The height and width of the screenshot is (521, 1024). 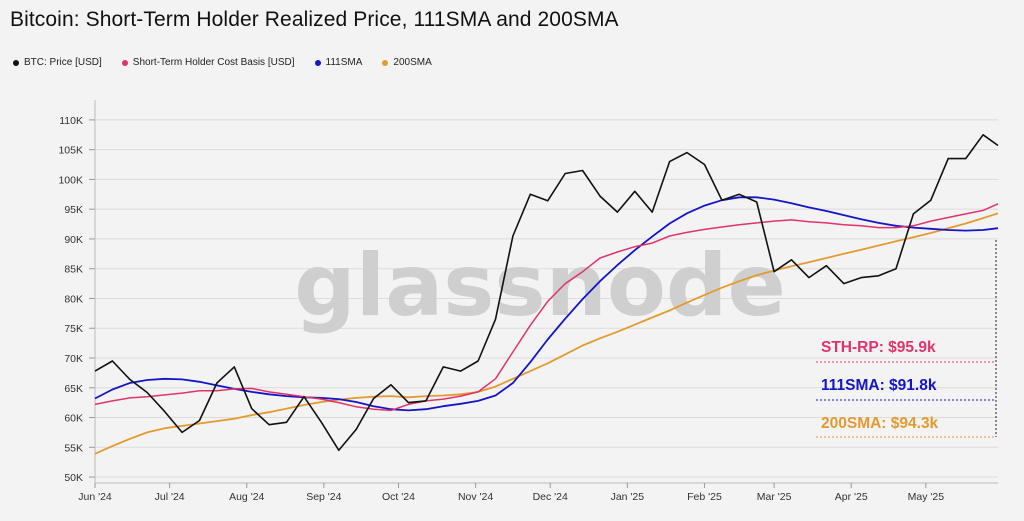 I want to click on legend-label-200sma: 200SMA, so click(x=412, y=62).